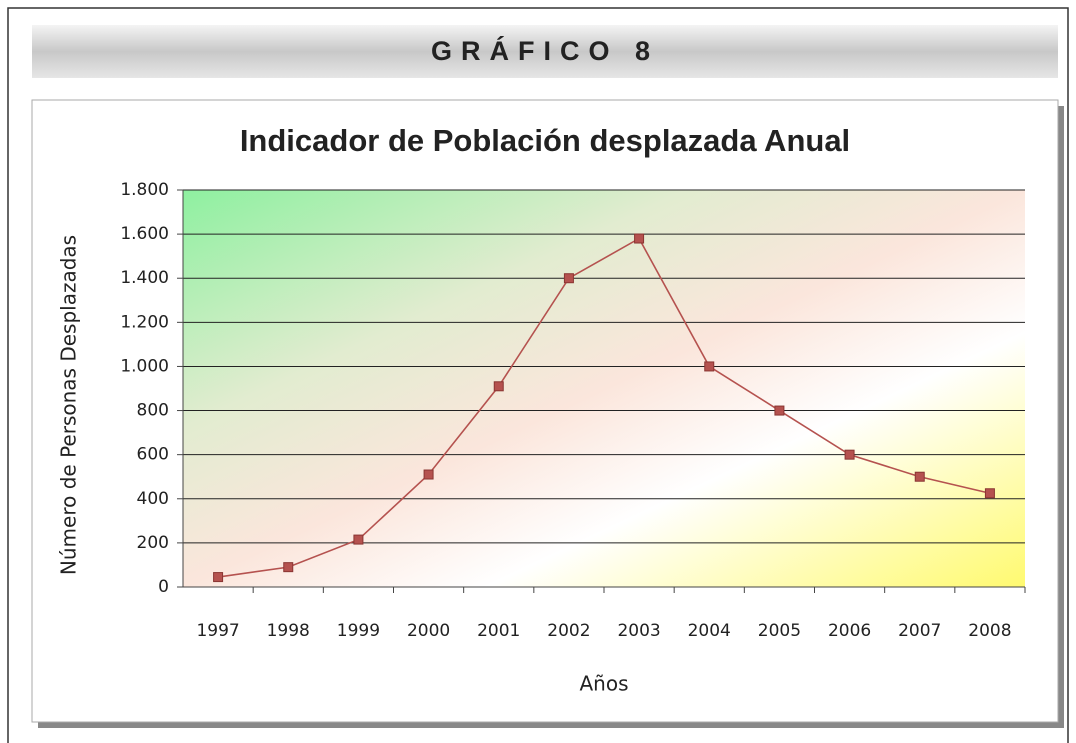  I want to click on y-tick-label: 1.600, so click(144, 234).